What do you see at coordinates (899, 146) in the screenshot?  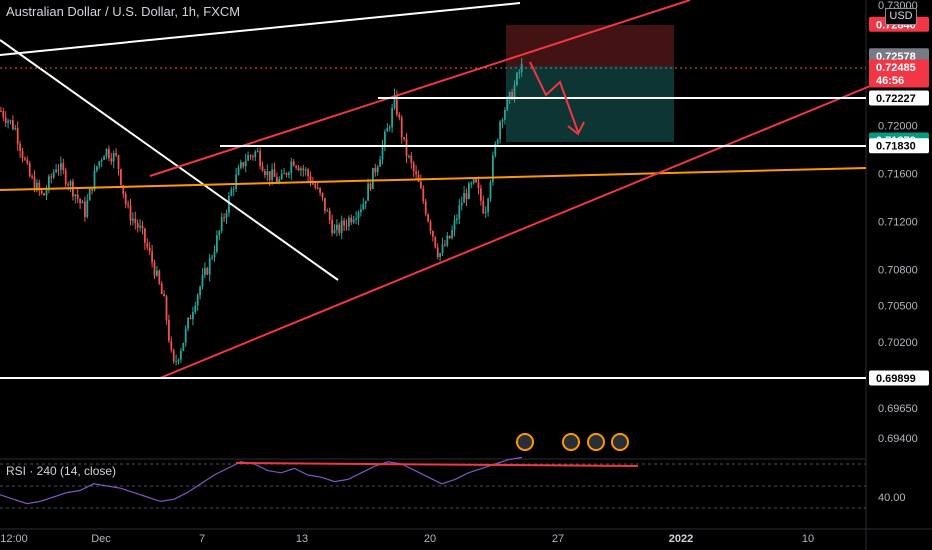 I see `price-badge-0.71830: 0.71830` at bounding box center [899, 146].